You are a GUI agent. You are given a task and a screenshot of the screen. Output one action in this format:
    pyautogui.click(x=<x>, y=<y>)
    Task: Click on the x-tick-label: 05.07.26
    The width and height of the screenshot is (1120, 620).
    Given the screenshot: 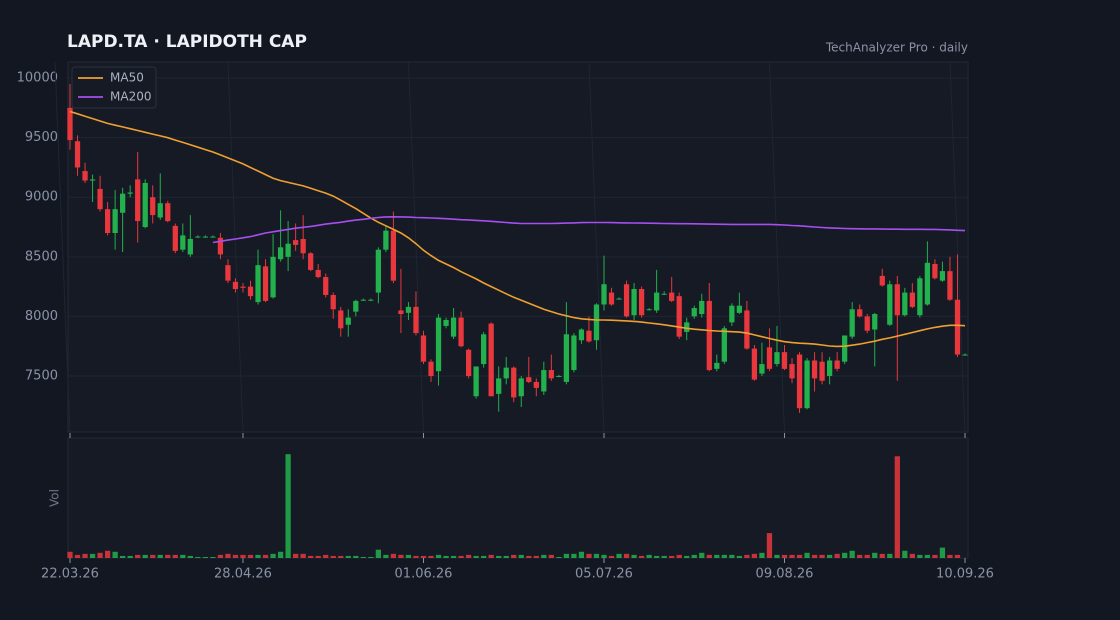 What is the action you would take?
    pyautogui.click(x=604, y=574)
    